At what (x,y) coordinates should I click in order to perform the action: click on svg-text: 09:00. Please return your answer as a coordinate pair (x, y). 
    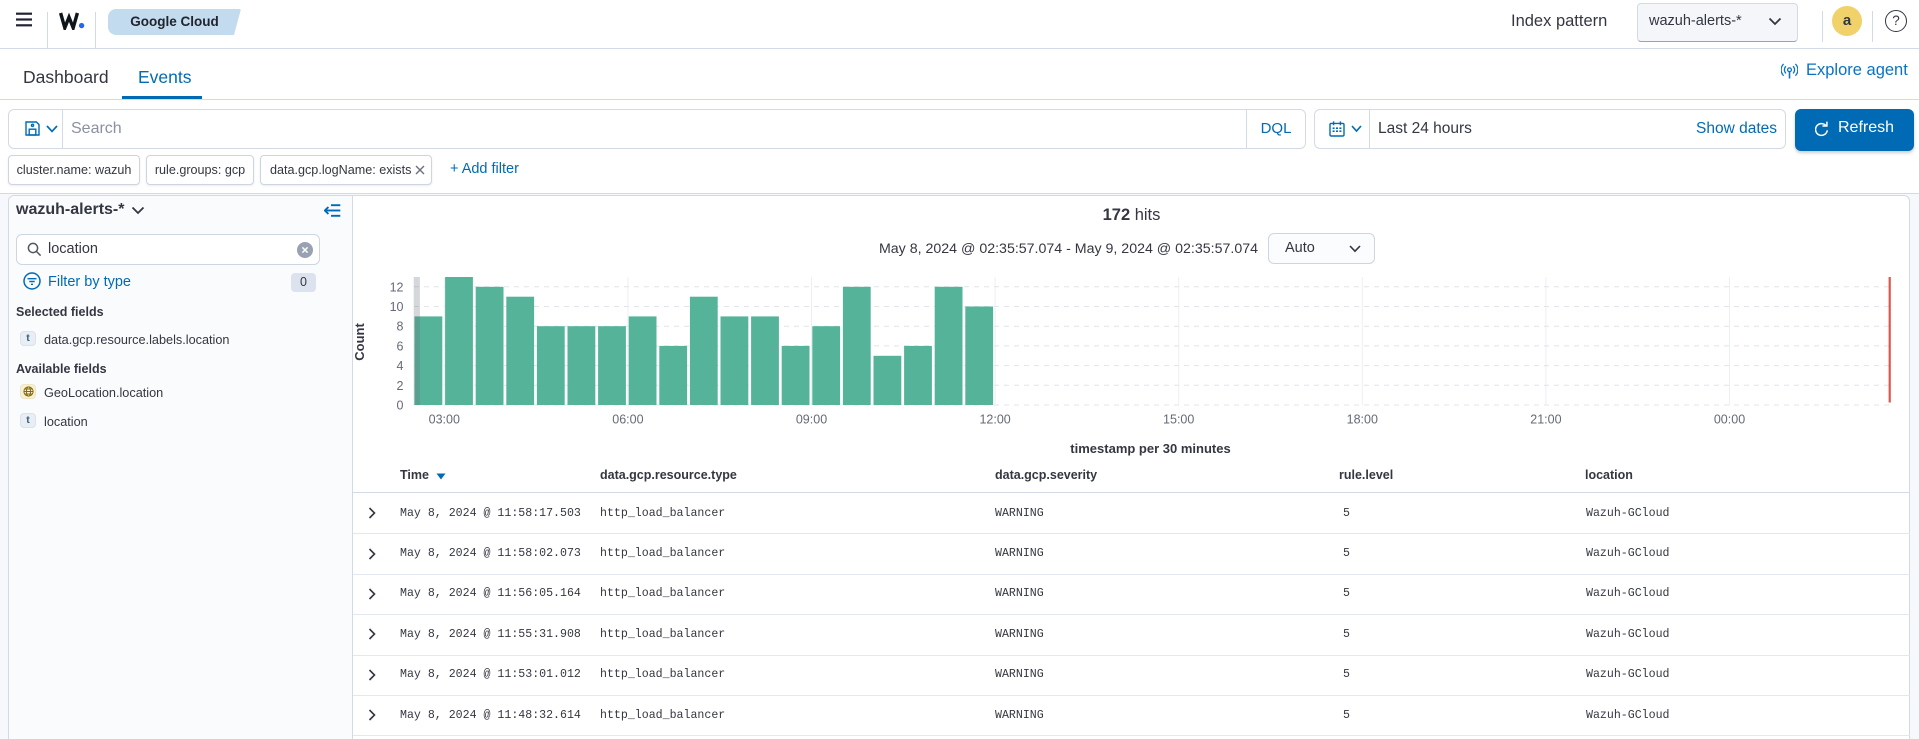
    Looking at the image, I should click on (811, 420).